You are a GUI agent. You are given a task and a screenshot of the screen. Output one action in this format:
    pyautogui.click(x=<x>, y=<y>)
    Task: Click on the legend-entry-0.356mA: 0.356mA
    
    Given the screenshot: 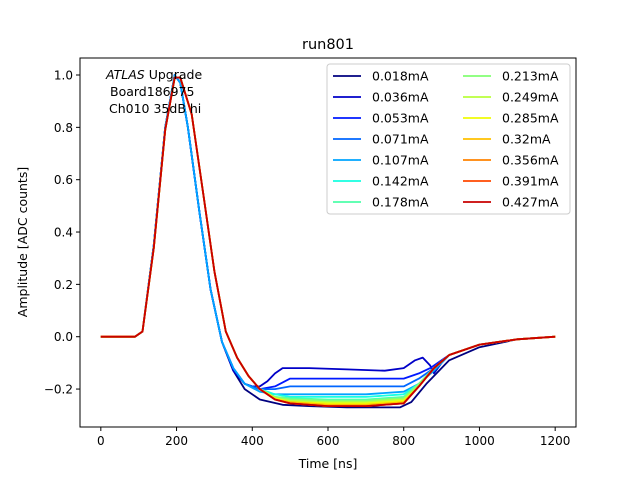 What is the action you would take?
    pyautogui.click(x=530, y=160)
    